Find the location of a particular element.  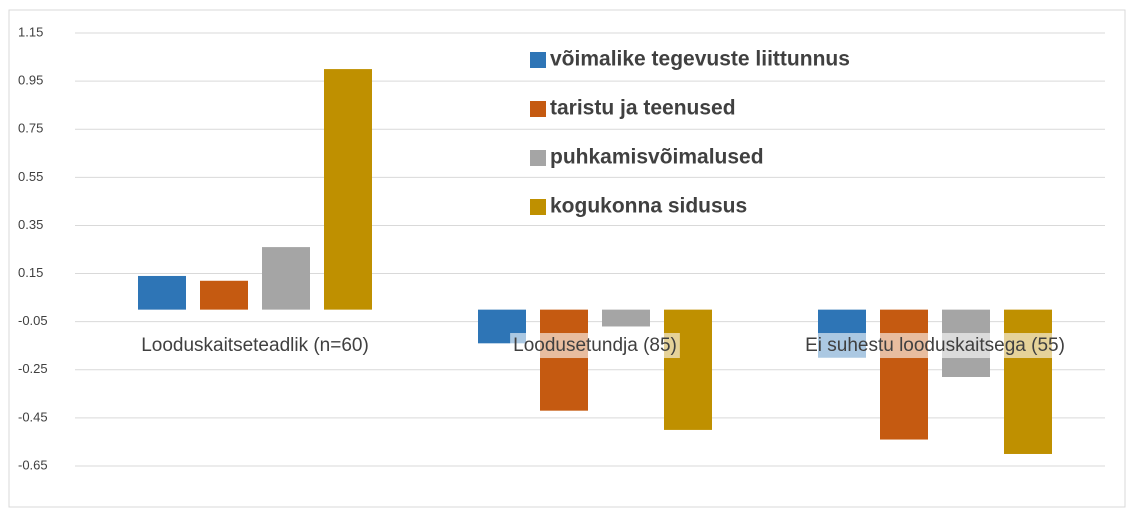

x-tick-group: Ei suhestu looduskaitsega (55) is located at coordinates (935, 346).